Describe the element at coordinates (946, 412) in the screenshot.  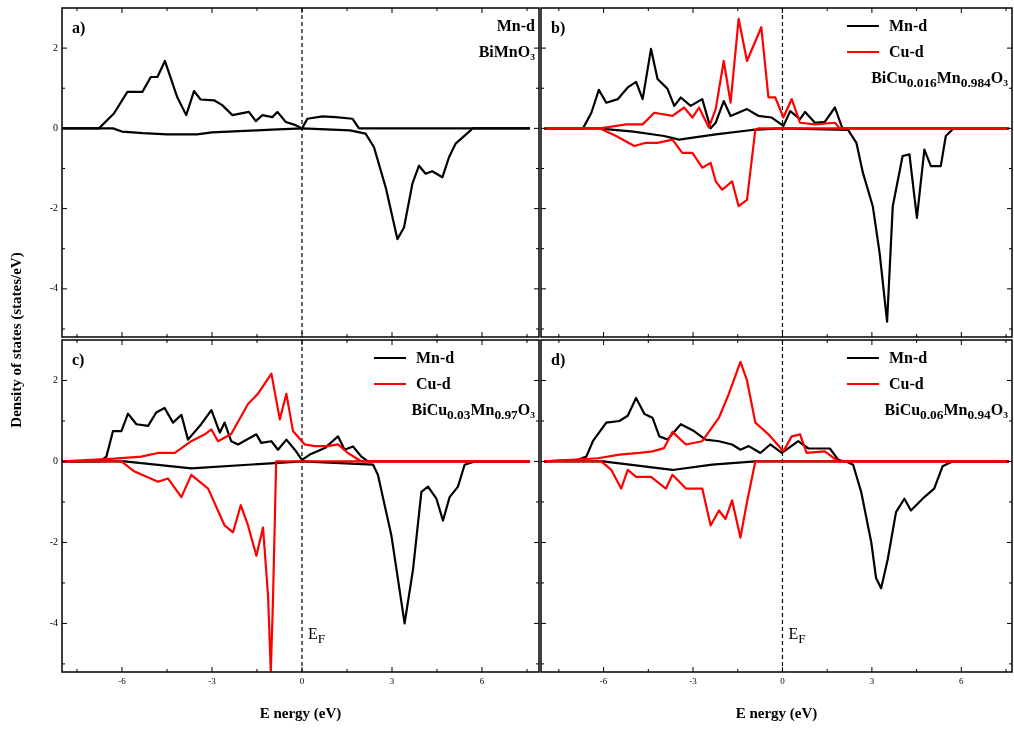
I see `annotation: BiCu$_{0.06}$Mn$_{0.94}$O₃` at that location.